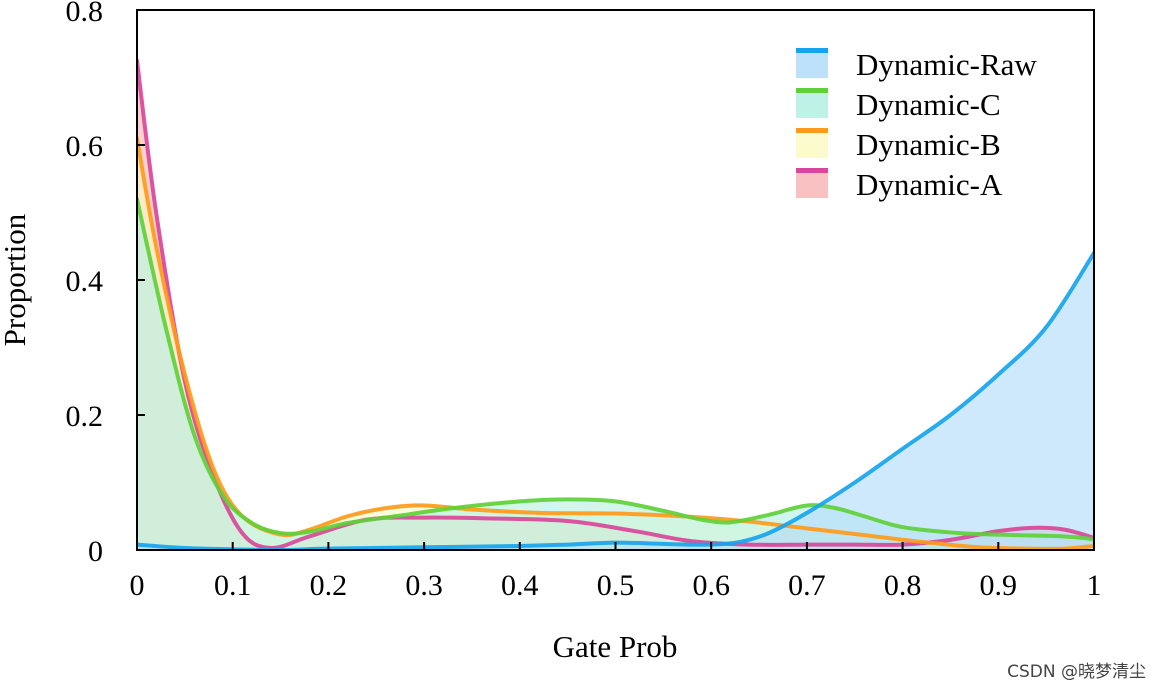  Describe the element at coordinates (615, 646) in the screenshot. I see `x-axis-title: Gate Prob` at that location.